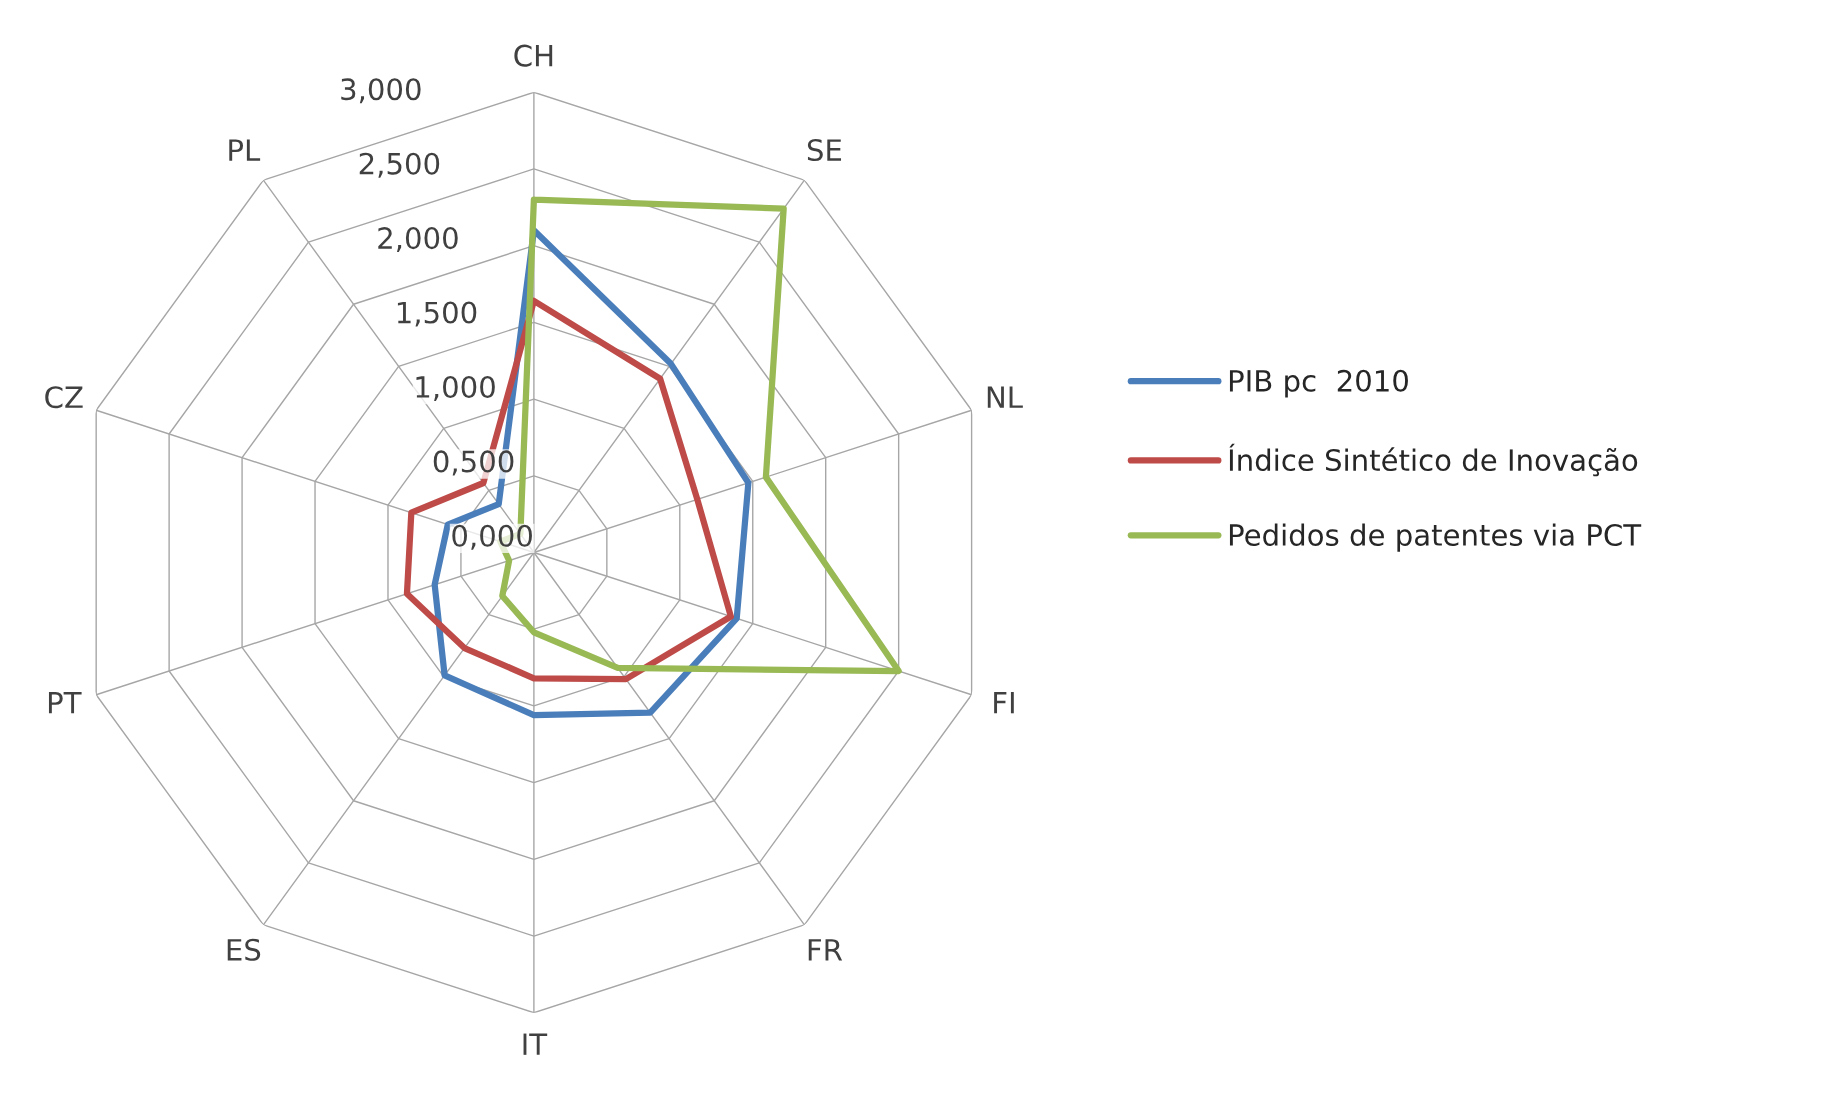 This screenshot has height=1105, width=1841. I want to click on legend-label: Pedidos de patentes via PCT, so click(1435, 537).